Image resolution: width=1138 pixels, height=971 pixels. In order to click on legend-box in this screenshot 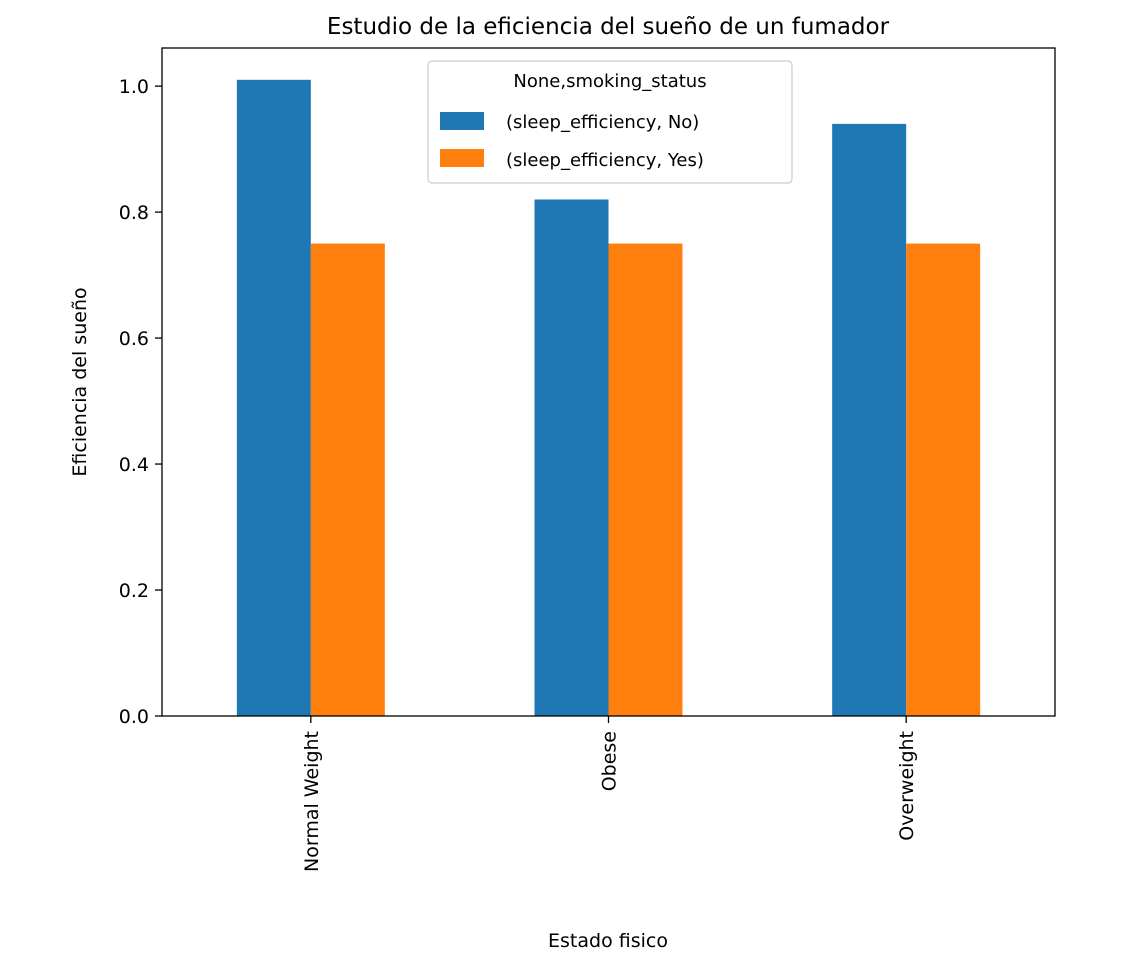, I will do `click(610, 122)`.